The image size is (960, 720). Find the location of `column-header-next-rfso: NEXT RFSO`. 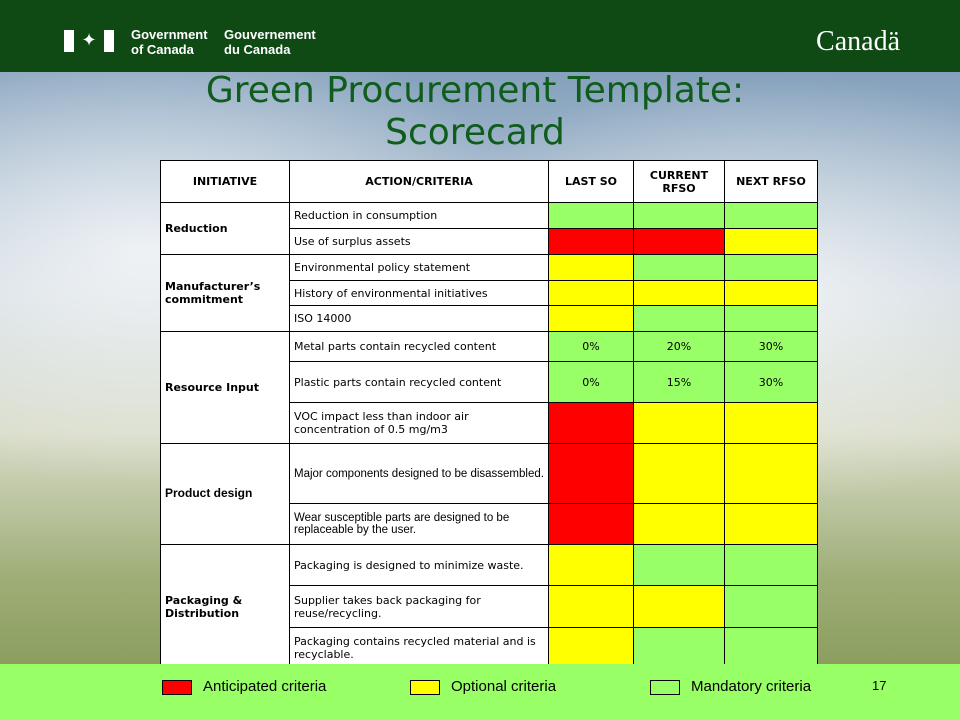

column-header-next-rfso: NEXT RFSO is located at coordinates (771, 181).